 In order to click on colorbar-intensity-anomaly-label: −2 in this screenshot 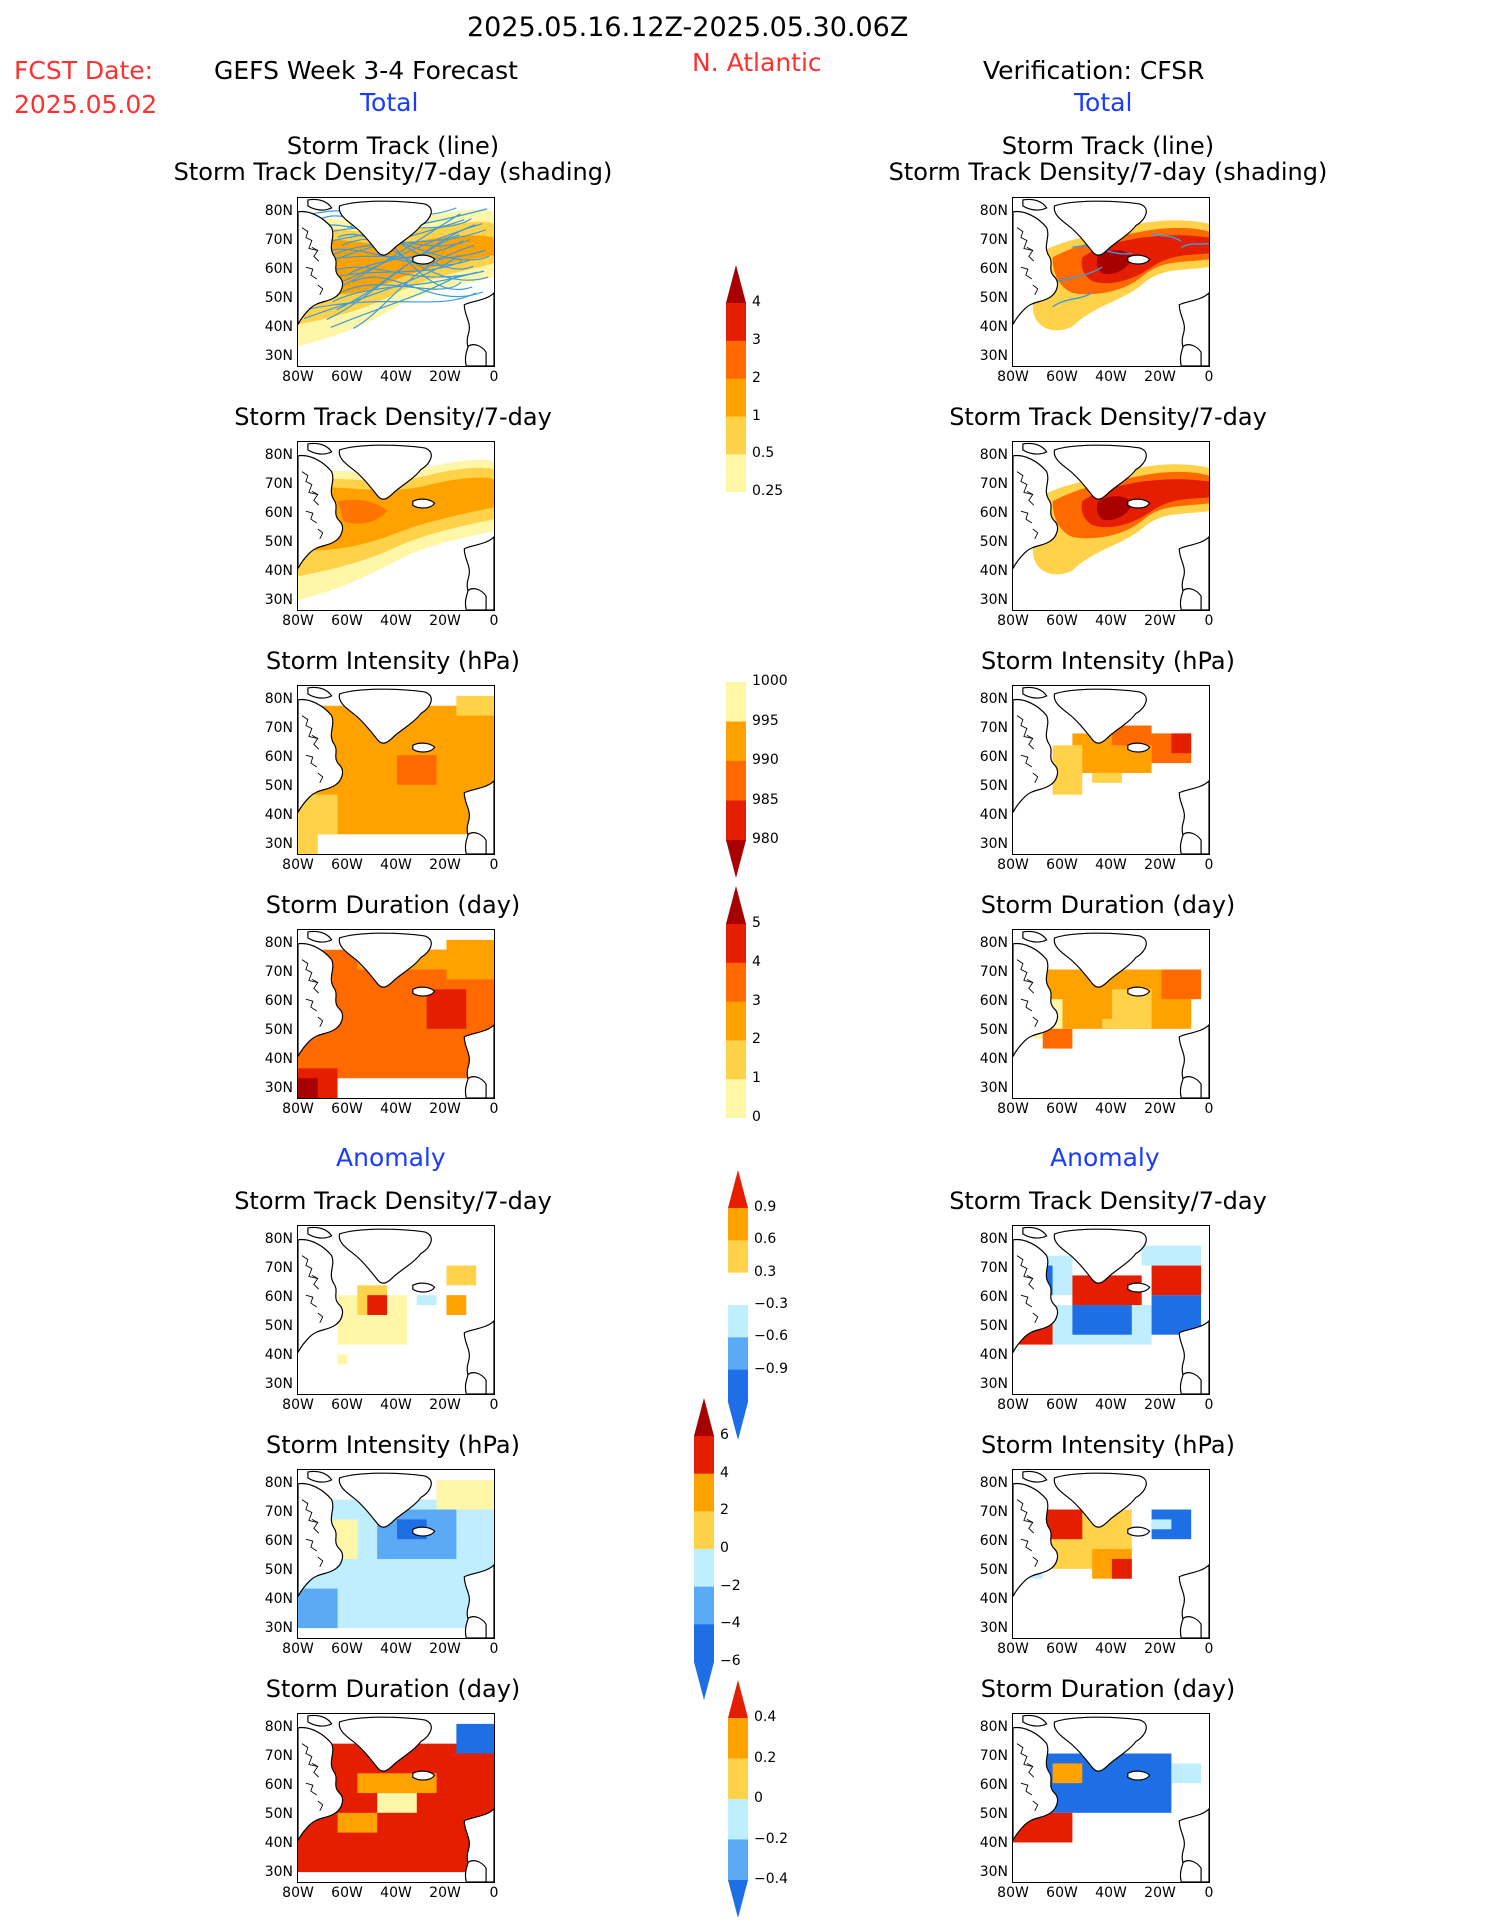, I will do `click(730, 1585)`.